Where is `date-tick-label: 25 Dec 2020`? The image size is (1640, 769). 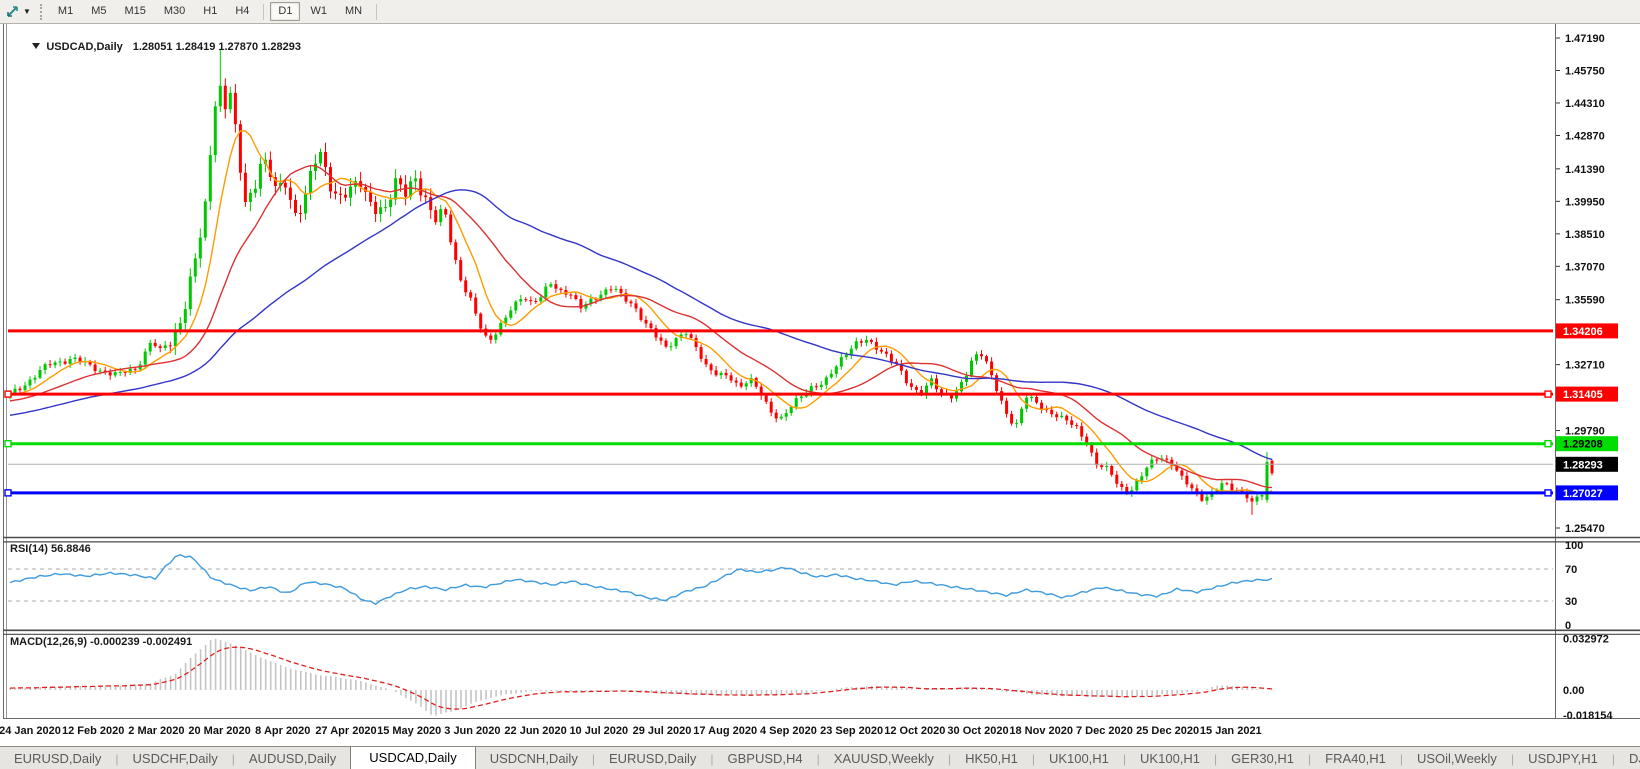 date-tick-label: 25 Dec 2020 is located at coordinates (1167, 731).